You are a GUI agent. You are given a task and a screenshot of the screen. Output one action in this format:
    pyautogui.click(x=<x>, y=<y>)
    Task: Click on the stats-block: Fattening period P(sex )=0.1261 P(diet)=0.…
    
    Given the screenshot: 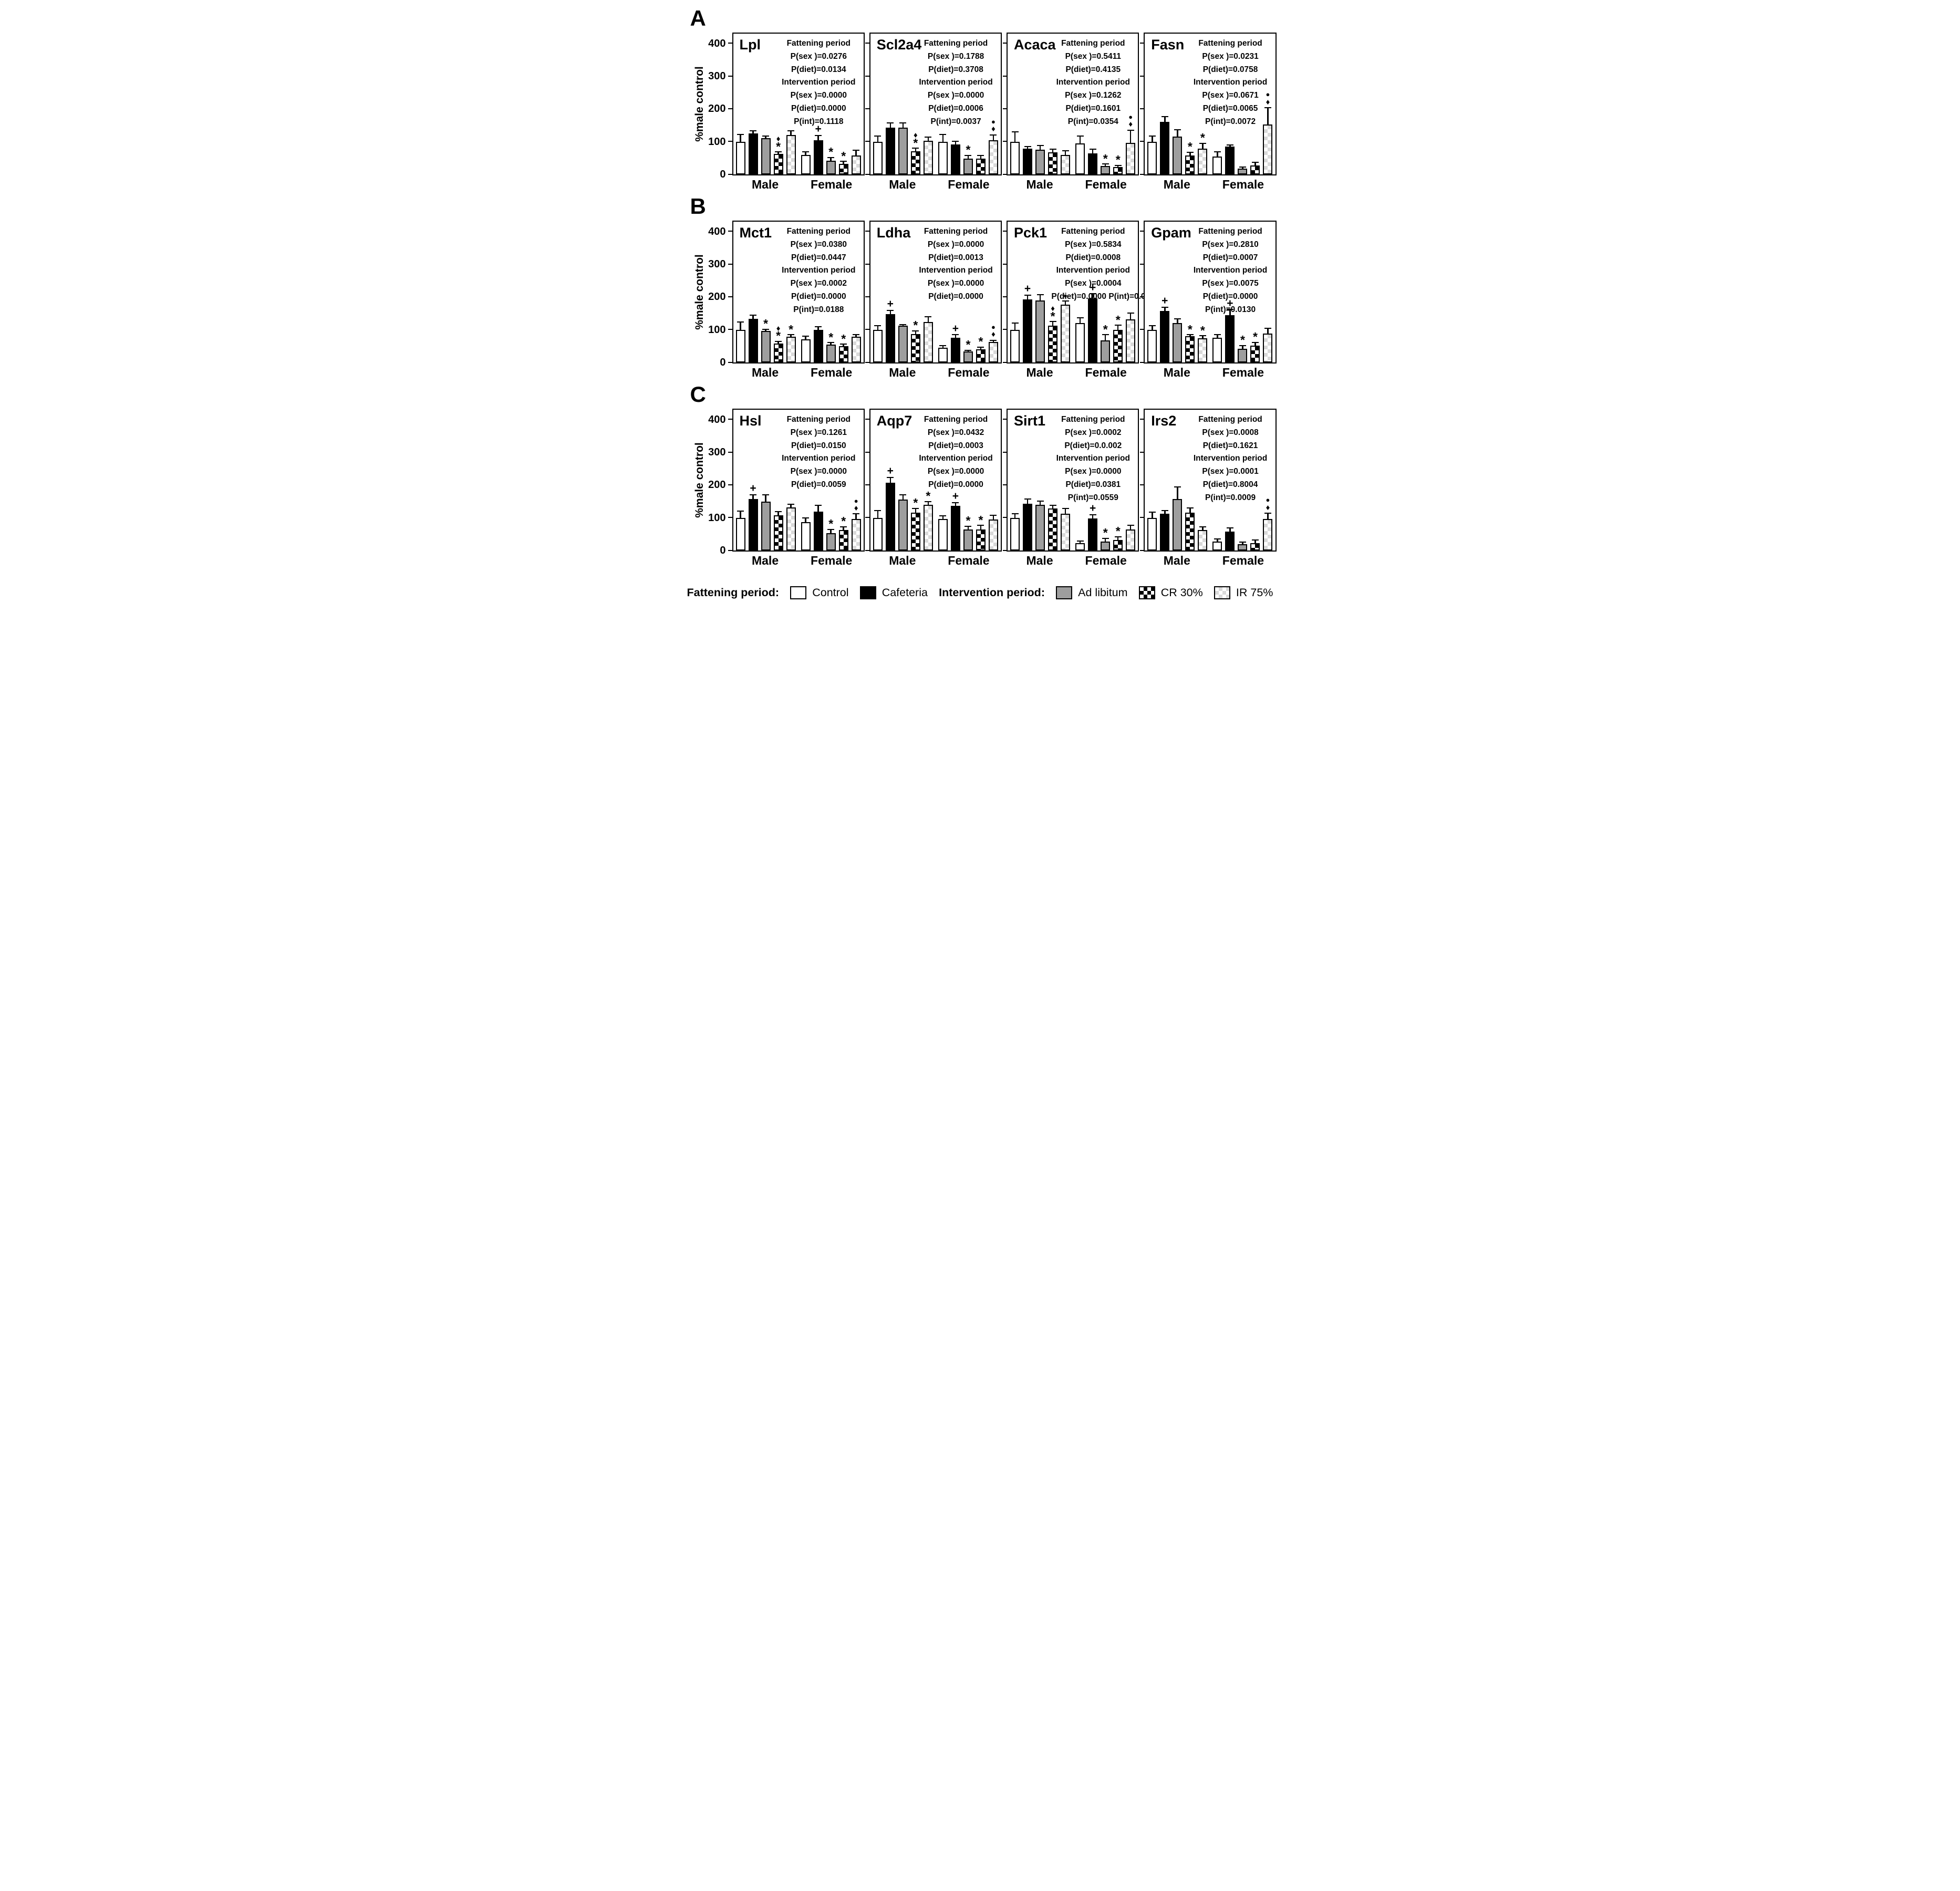 What is the action you would take?
    pyautogui.click(x=818, y=452)
    